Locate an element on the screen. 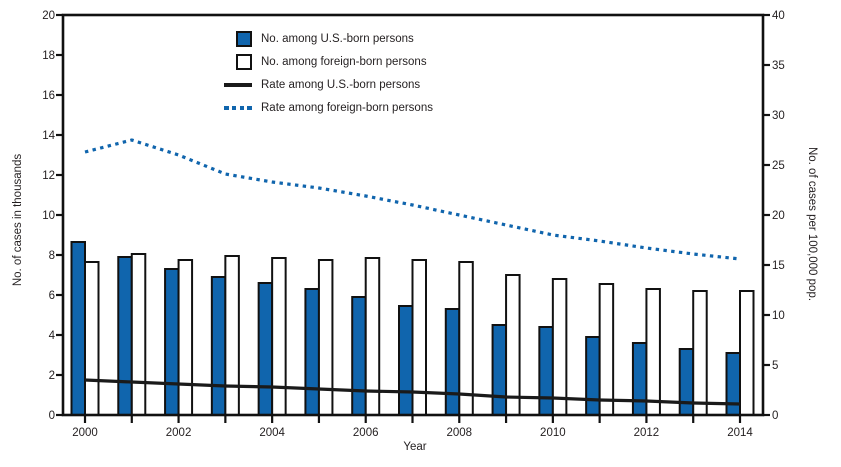 This screenshot has height=467, width=841. svg-text: 30 is located at coordinates (778, 116).